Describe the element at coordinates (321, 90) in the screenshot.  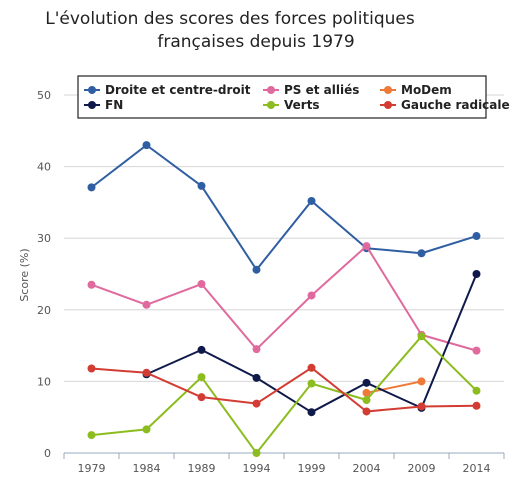
I see `legend-label: PS et alliés` at that location.